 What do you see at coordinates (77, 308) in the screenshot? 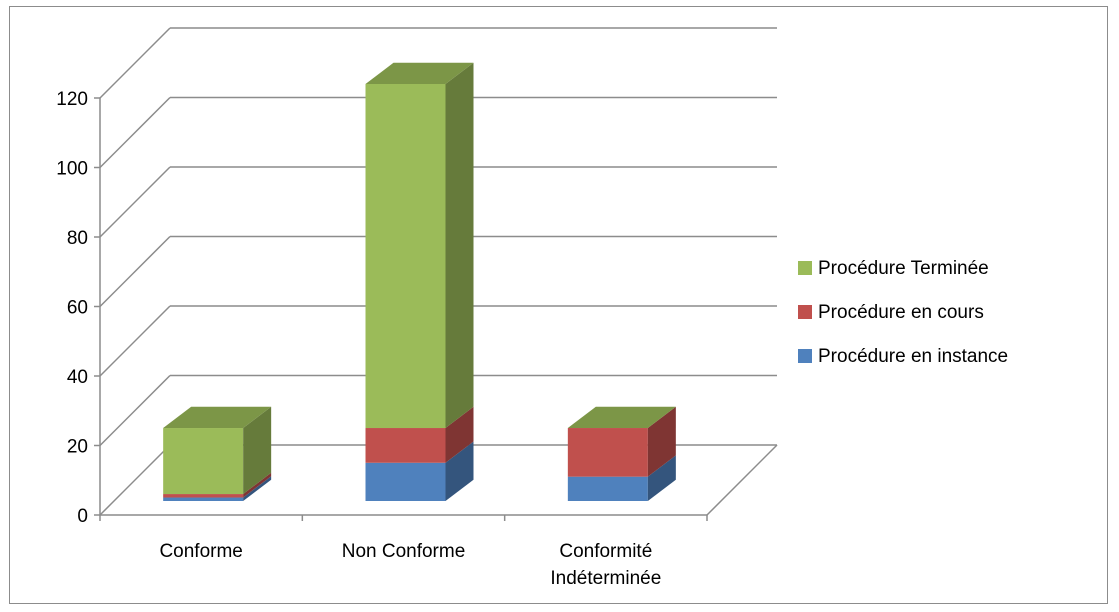
I see `y-tick-label: 60` at bounding box center [77, 308].